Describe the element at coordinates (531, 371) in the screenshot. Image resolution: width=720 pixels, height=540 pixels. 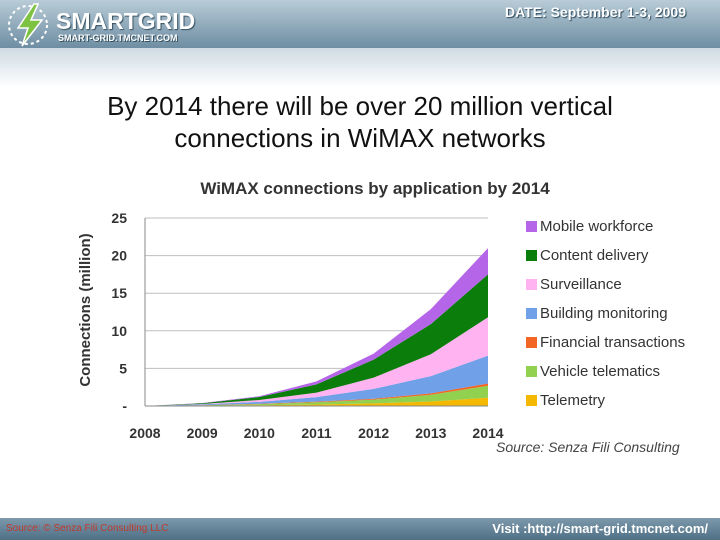
I see `legend-swatch-vehicle-telematics` at that location.